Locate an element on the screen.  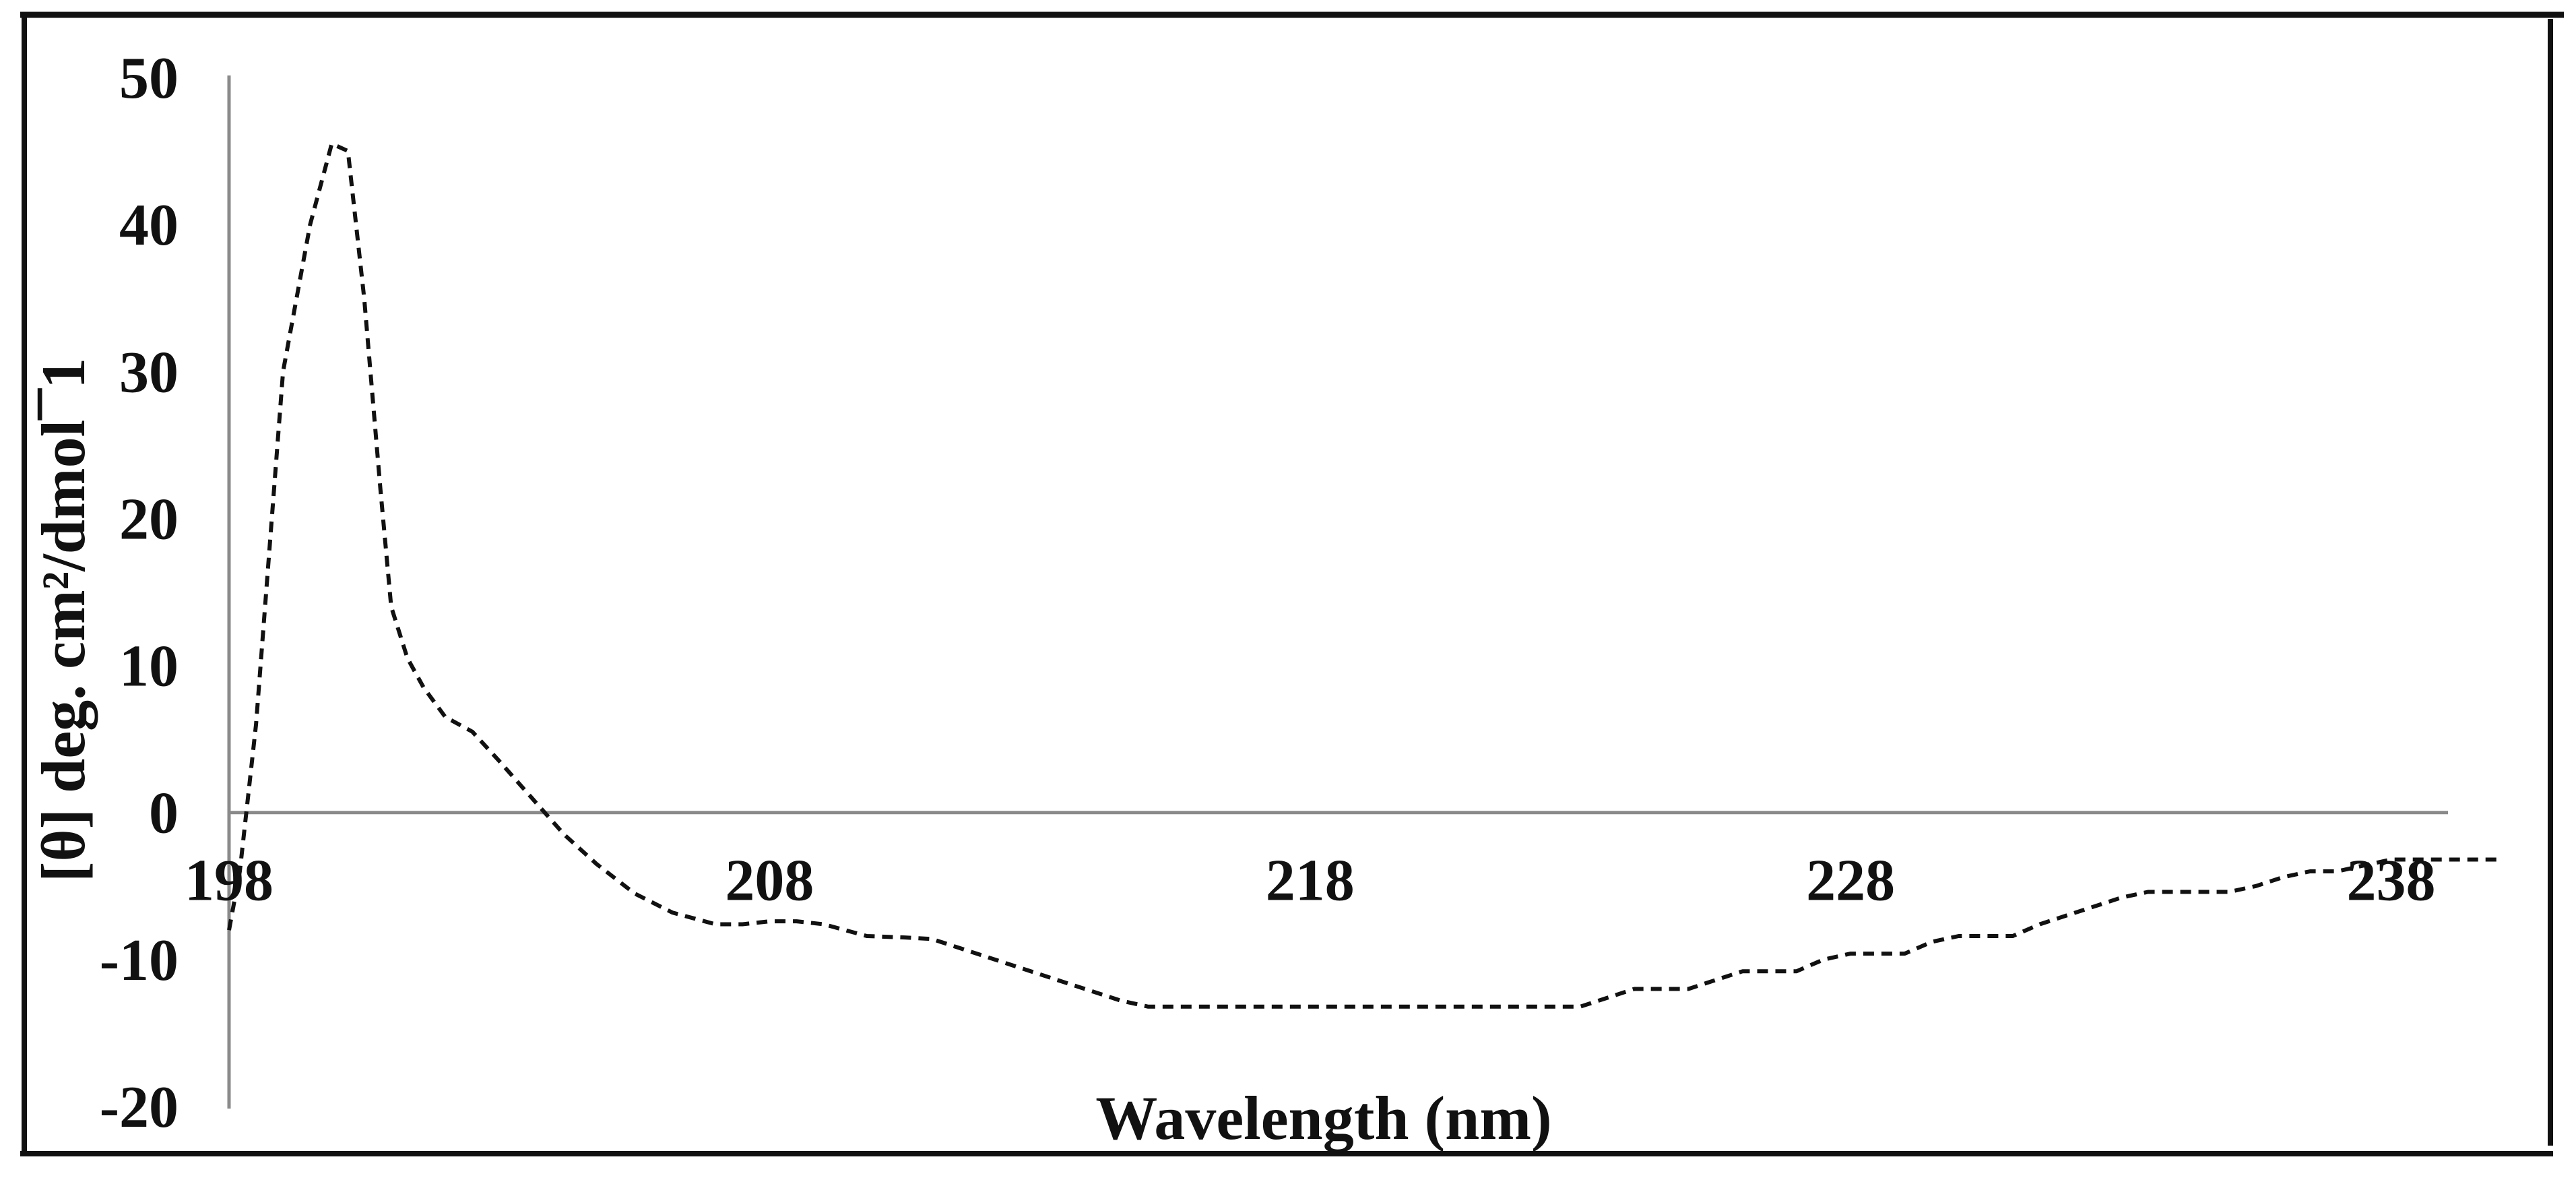
y-tick-label: 0 is located at coordinates (164, 813).